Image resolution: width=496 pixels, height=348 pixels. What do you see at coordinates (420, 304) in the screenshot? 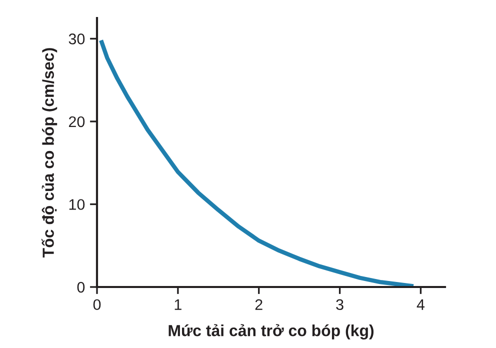
I see `x-tick-label: 4` at bounding box center [420, 304].